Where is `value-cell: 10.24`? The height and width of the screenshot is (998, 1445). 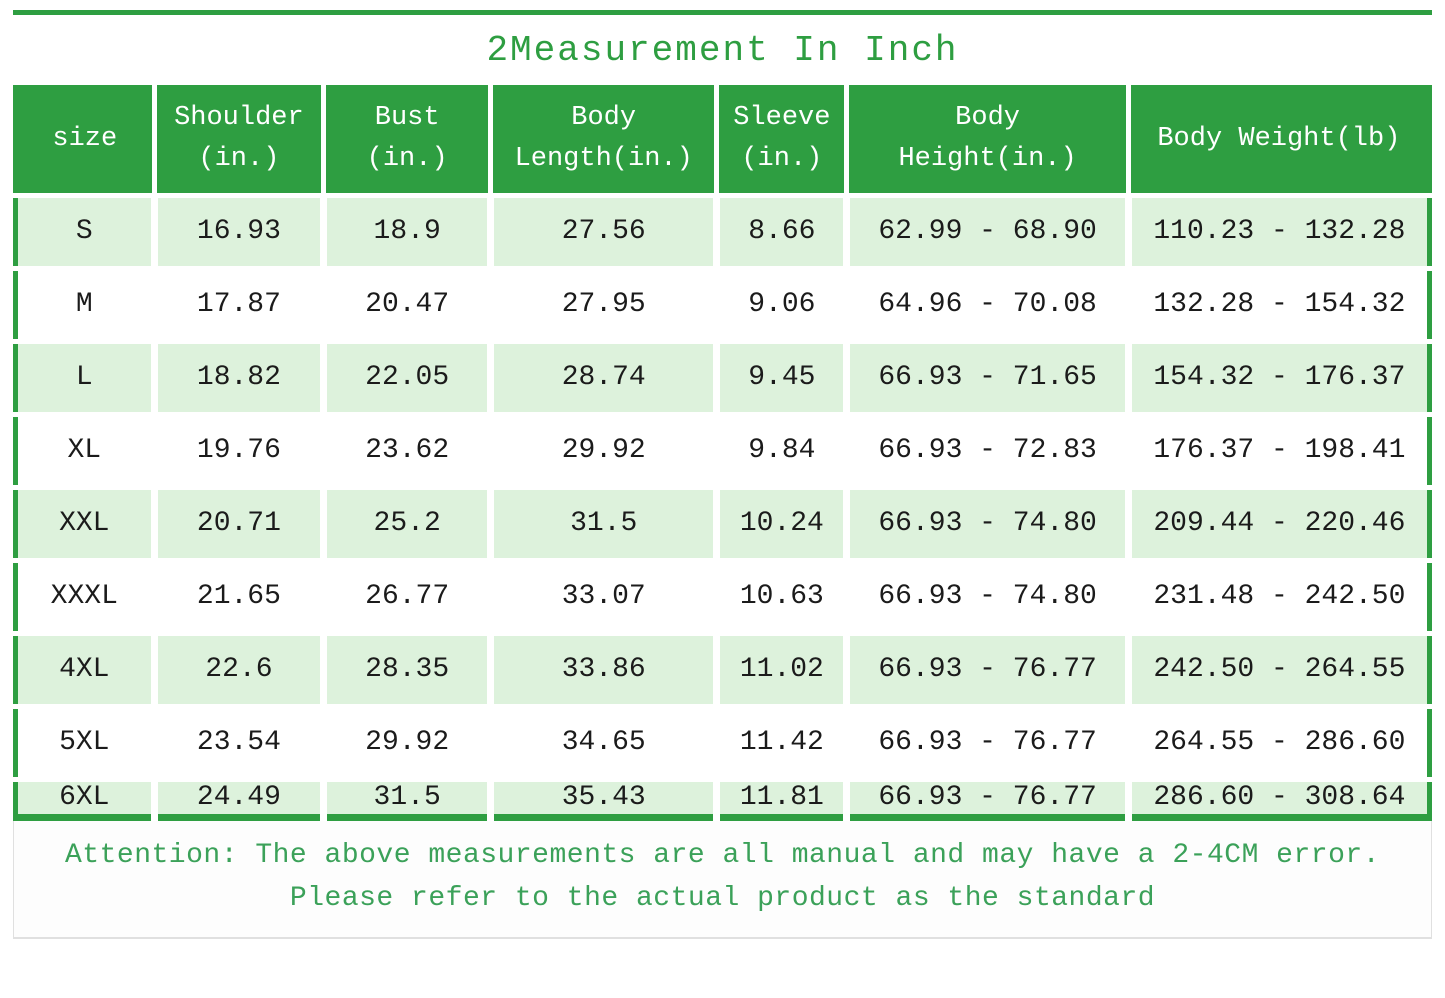
value-cell: 10.24 is located at coordinates (783, 522).